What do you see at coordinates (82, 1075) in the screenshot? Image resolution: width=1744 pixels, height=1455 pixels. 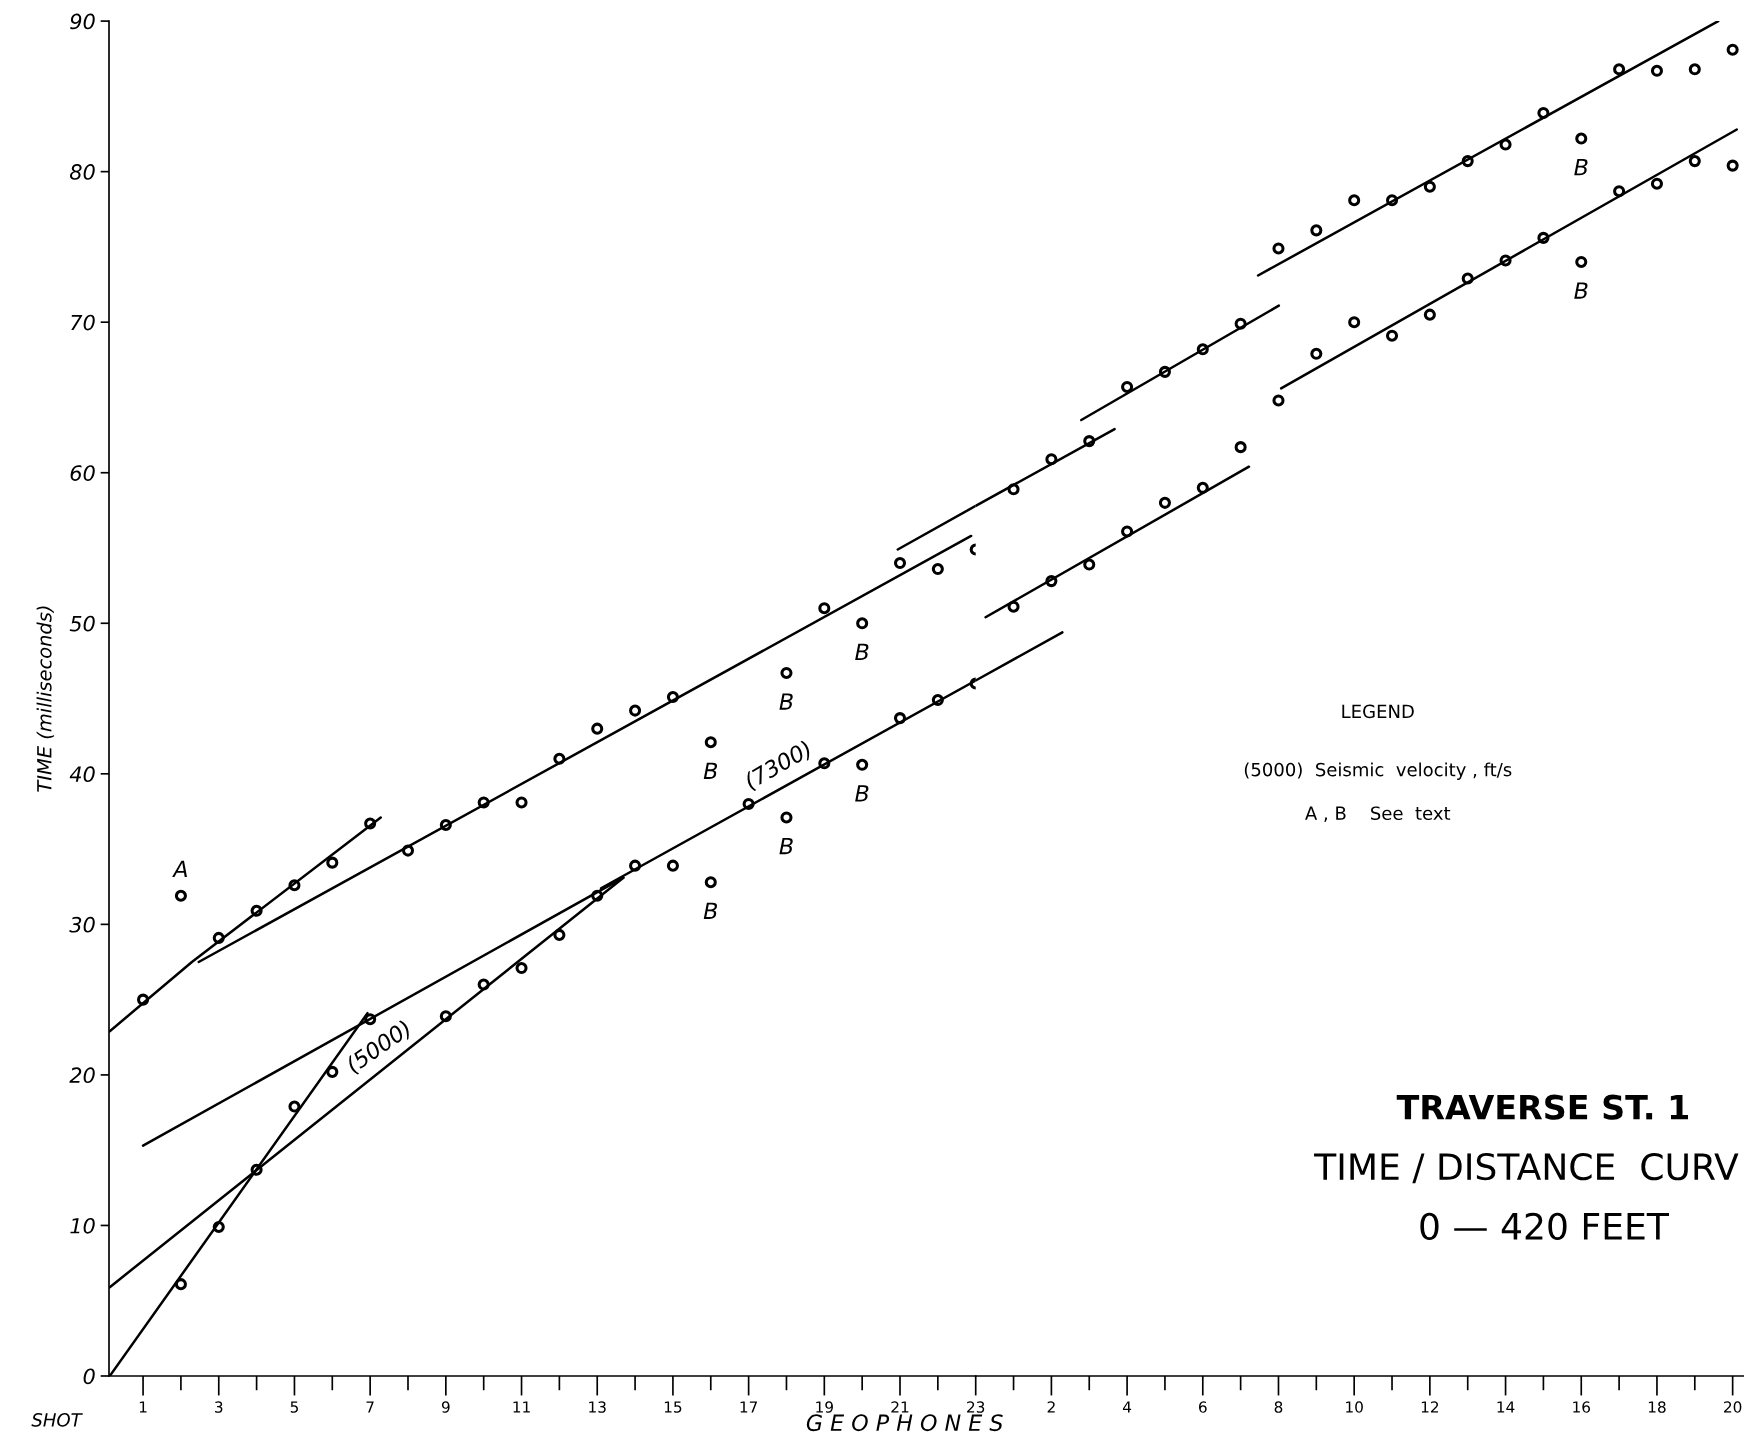 I see `y-tick-label: 20` at bounding box center [82, 1075].